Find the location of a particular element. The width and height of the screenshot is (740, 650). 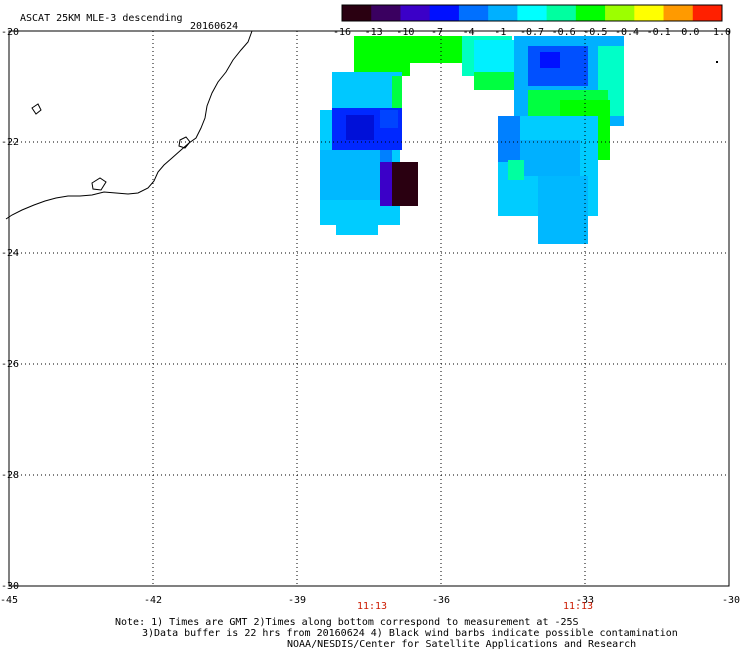

coastline-island is located at coordinates (184, 142).